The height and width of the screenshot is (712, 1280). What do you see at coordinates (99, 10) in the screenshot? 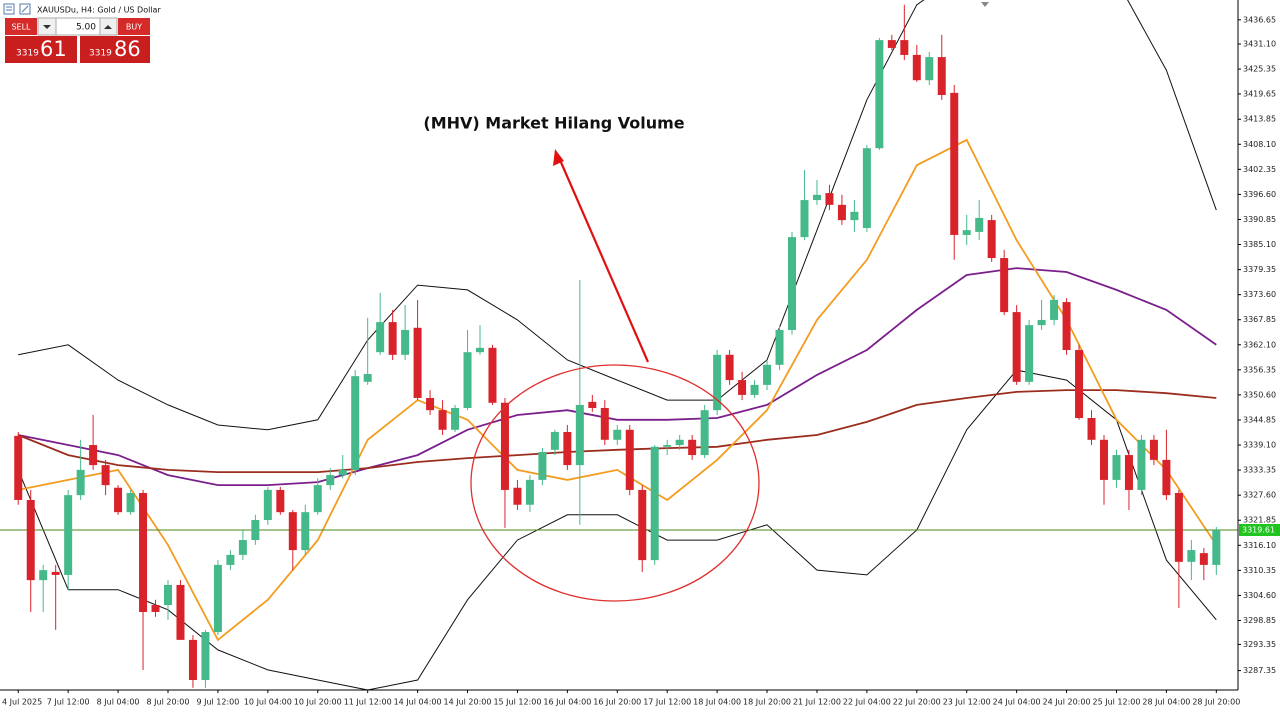
I see `header-title: XAUUSDu, H4: Gold / US Dollar` at bounding box center [99, 10].